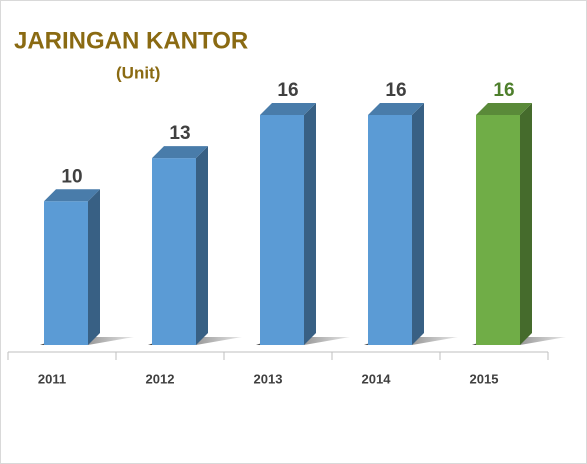 The image size is (587, 464). I want to click on x-tick-label: 2013, so click(268, 378).